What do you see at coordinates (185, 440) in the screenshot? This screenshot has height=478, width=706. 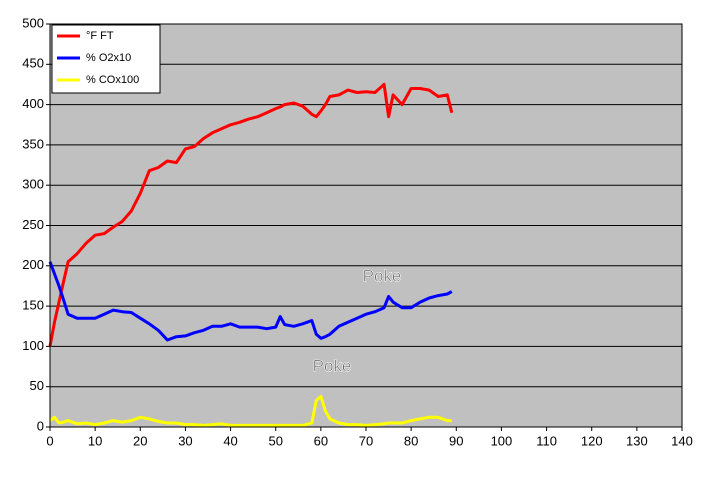 I see `x-tick-label: 30` at bounding box center [185, 440].